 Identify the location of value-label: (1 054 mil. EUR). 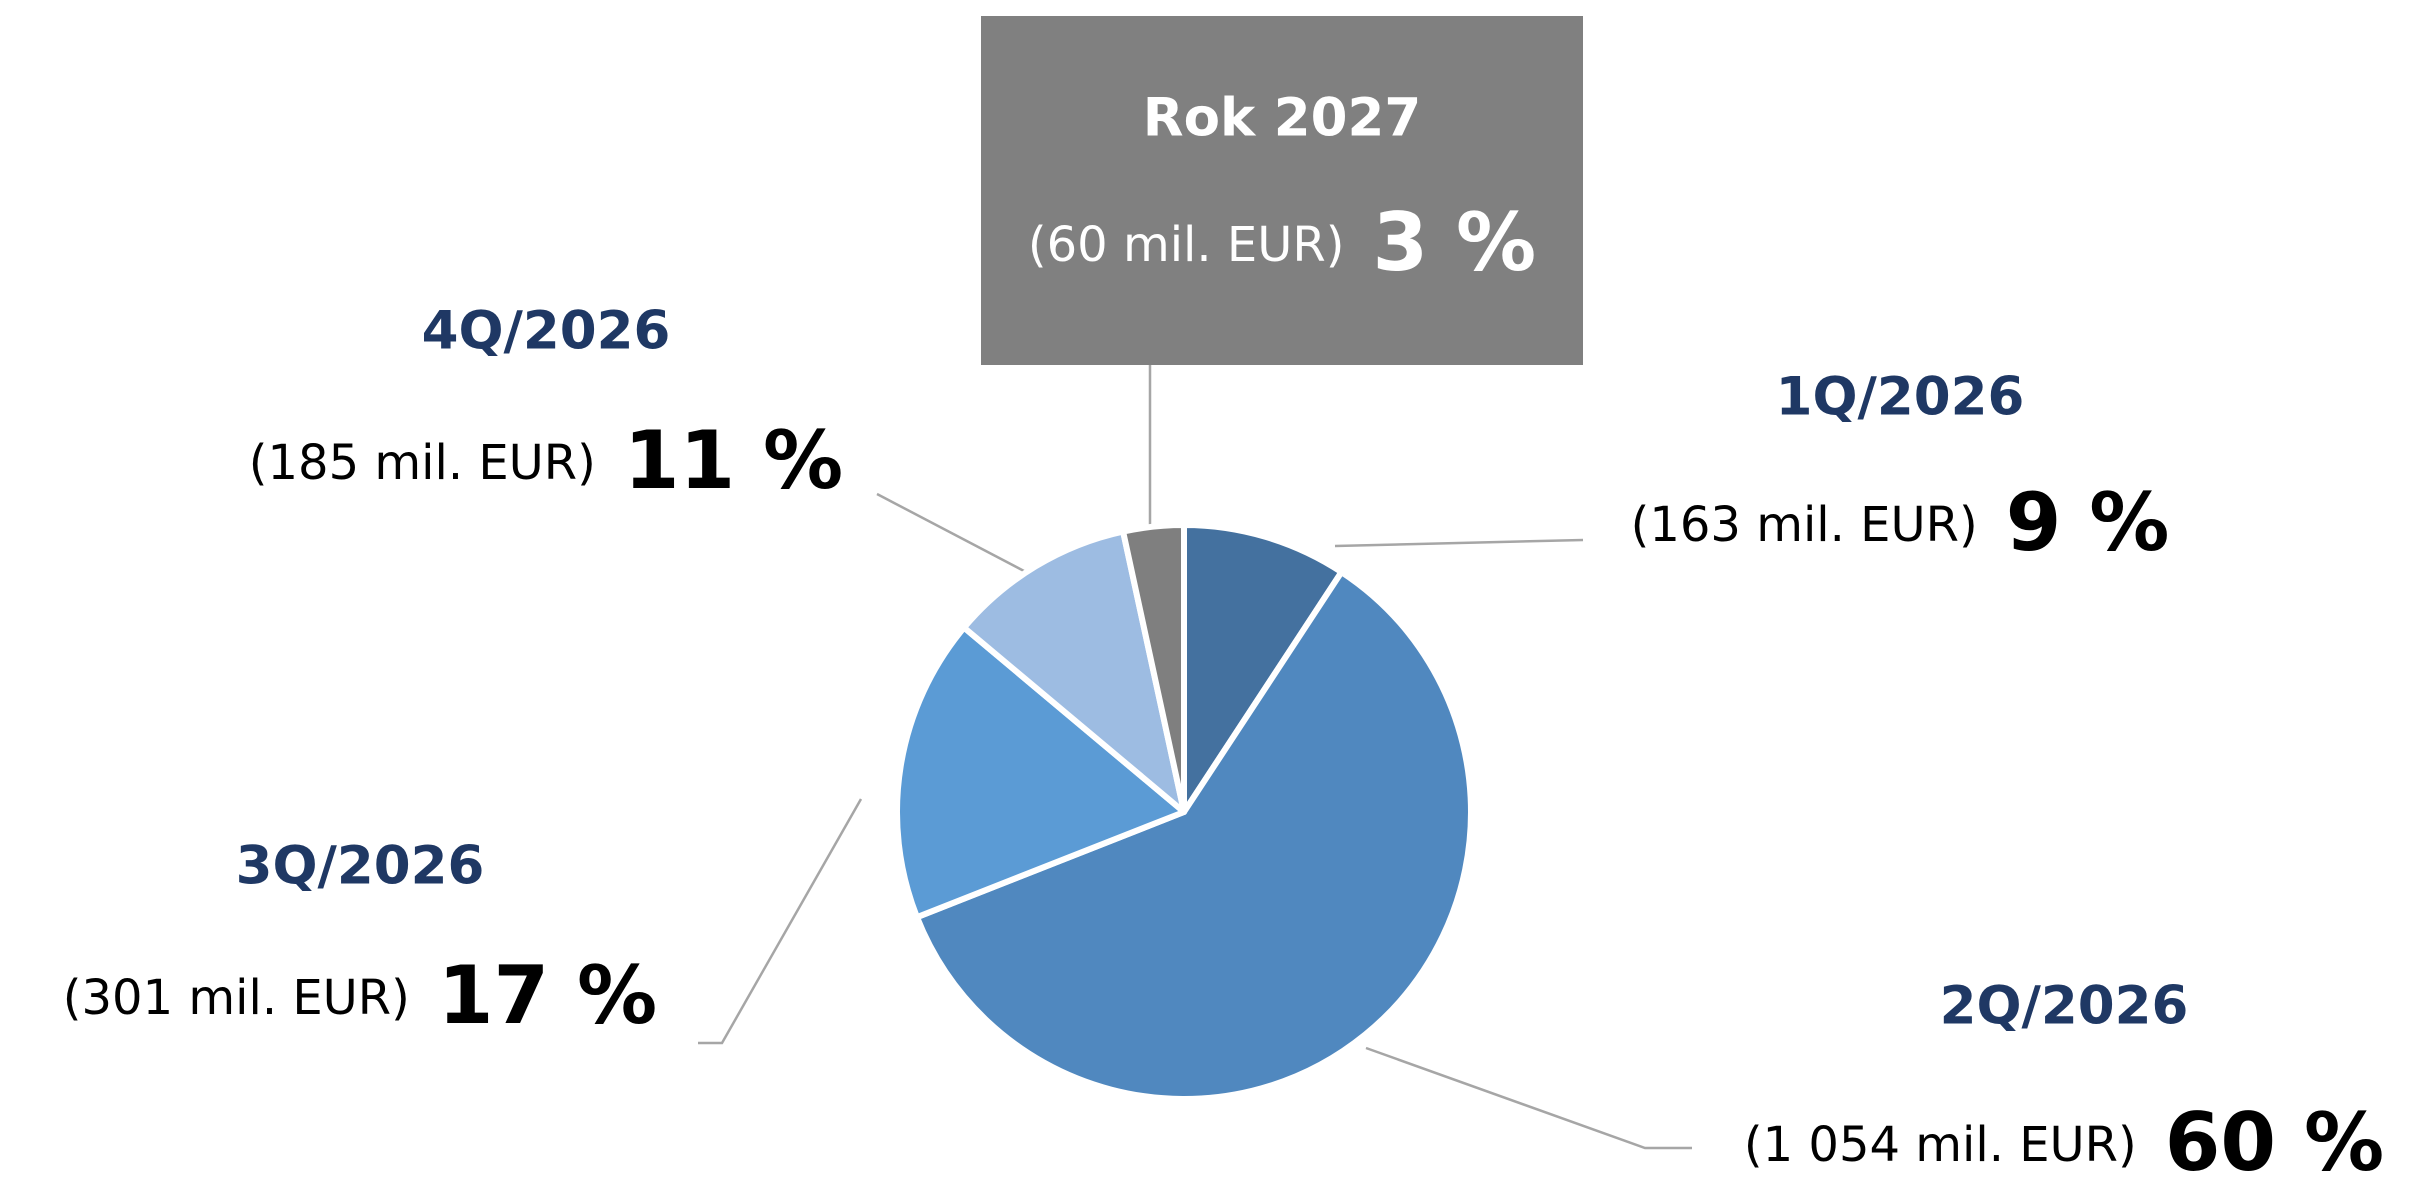
(1940, 1145).